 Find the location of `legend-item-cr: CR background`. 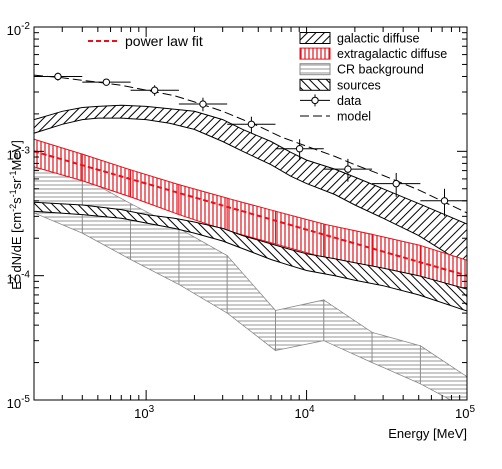

legend-item-cr: CR background is located at coordinates (361, 70).